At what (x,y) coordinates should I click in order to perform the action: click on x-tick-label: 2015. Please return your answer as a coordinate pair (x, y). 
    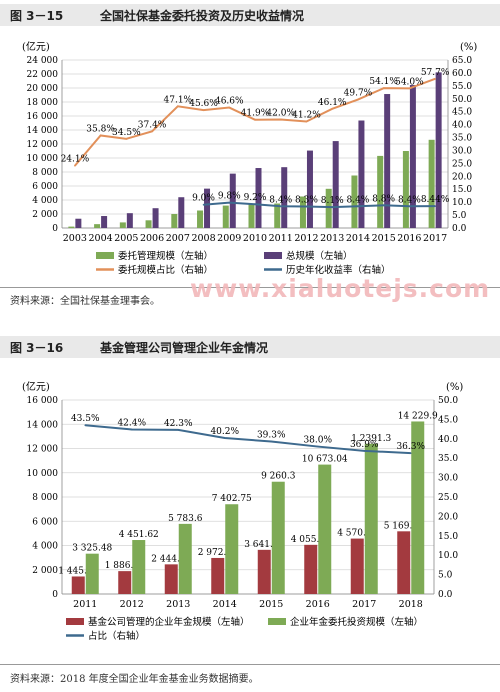
    Looking at the image, I should click on (271, 604).